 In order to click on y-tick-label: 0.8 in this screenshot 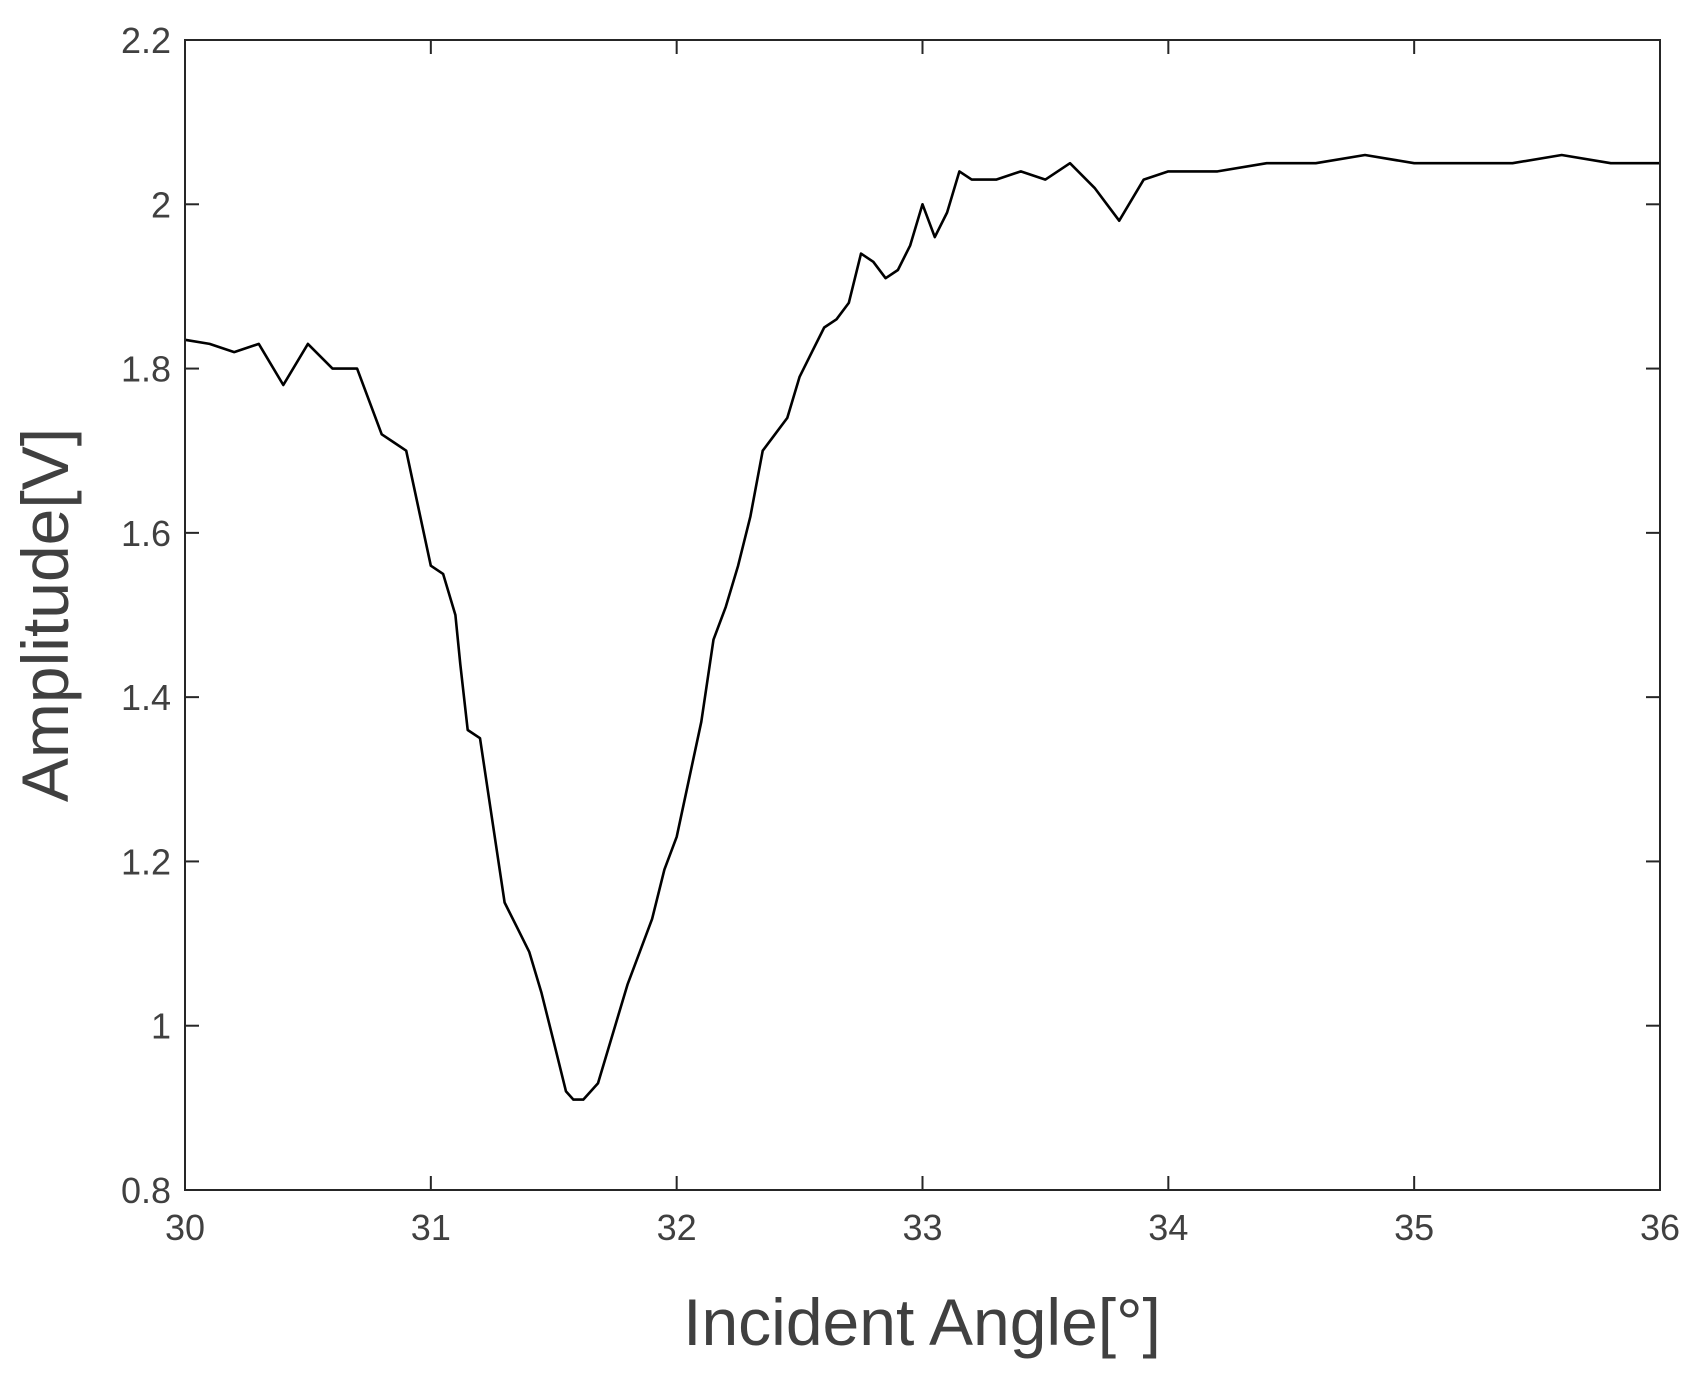, I will do `click(146, 1190)`.